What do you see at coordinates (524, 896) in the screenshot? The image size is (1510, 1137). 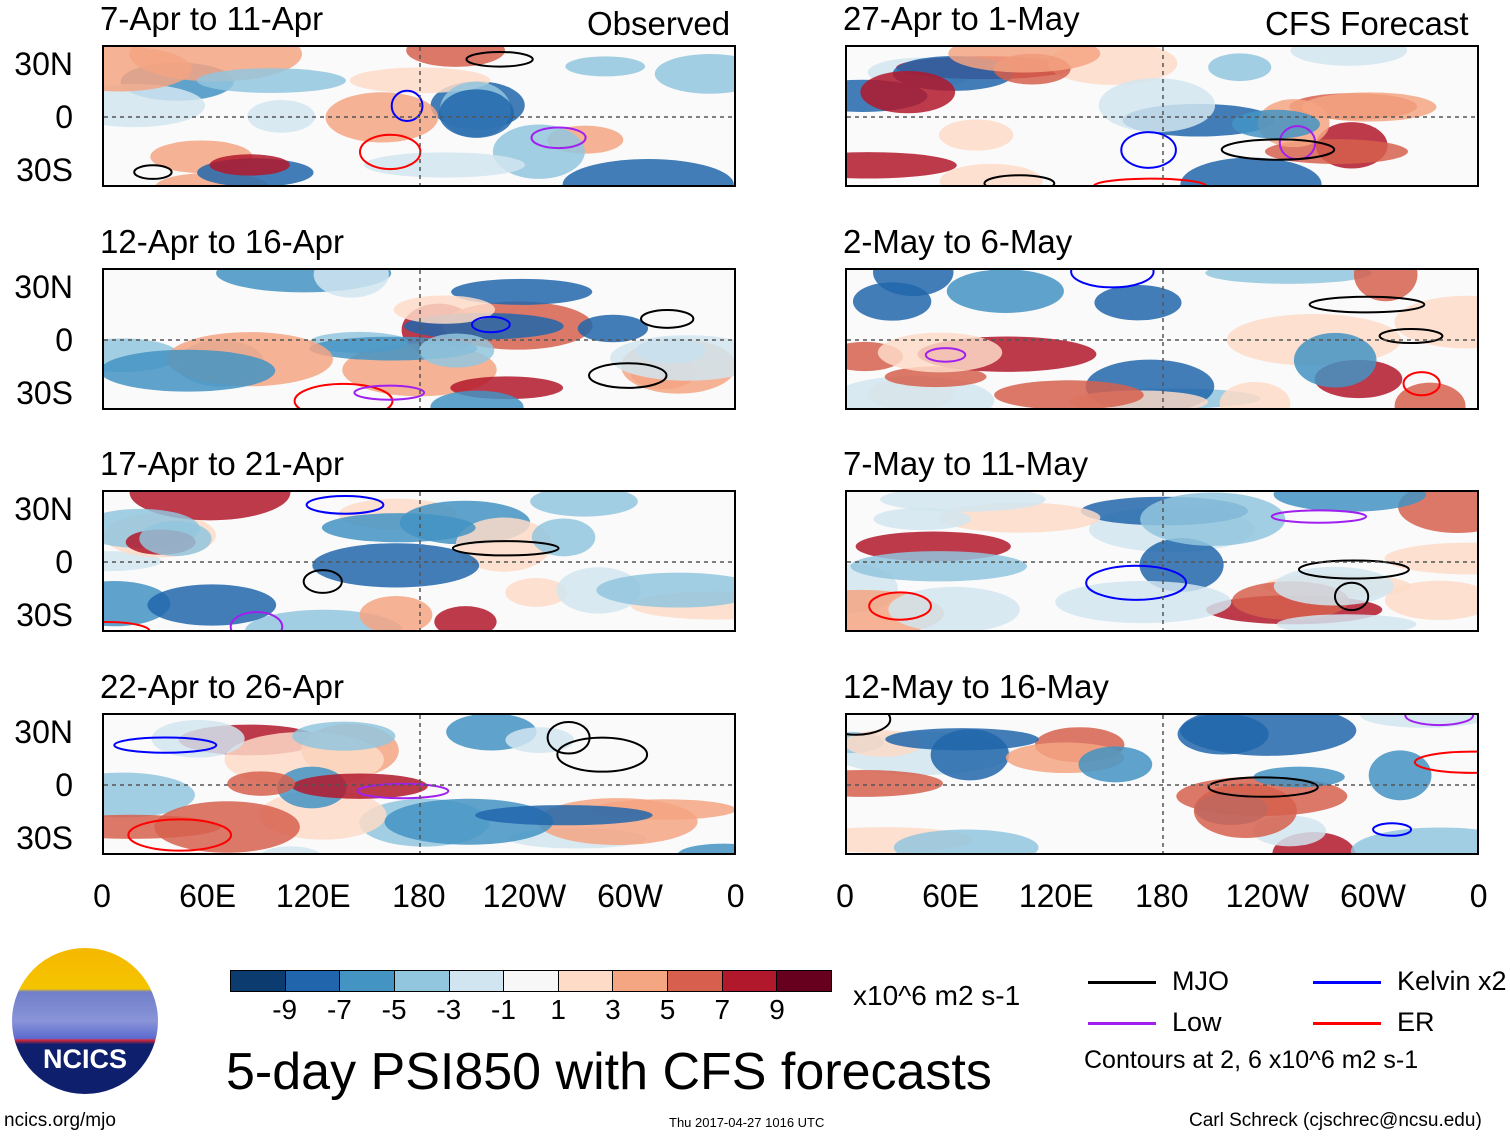 I see `lon-label: 120W` at bounding box center [524, 896].